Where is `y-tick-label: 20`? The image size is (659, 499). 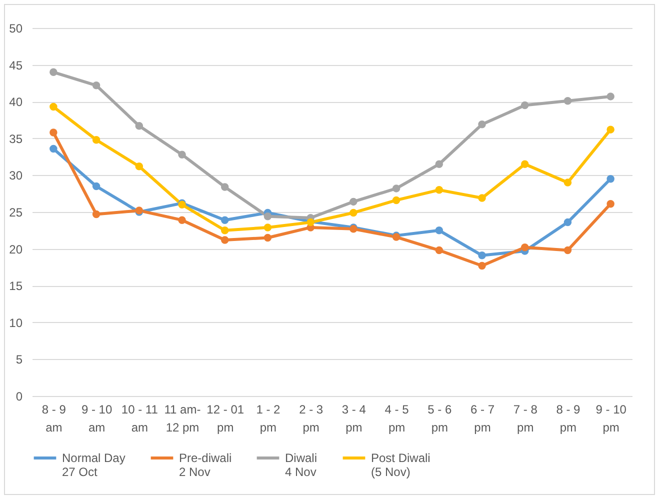
y-tick-label: 20 is located at coordinates (16, 249).